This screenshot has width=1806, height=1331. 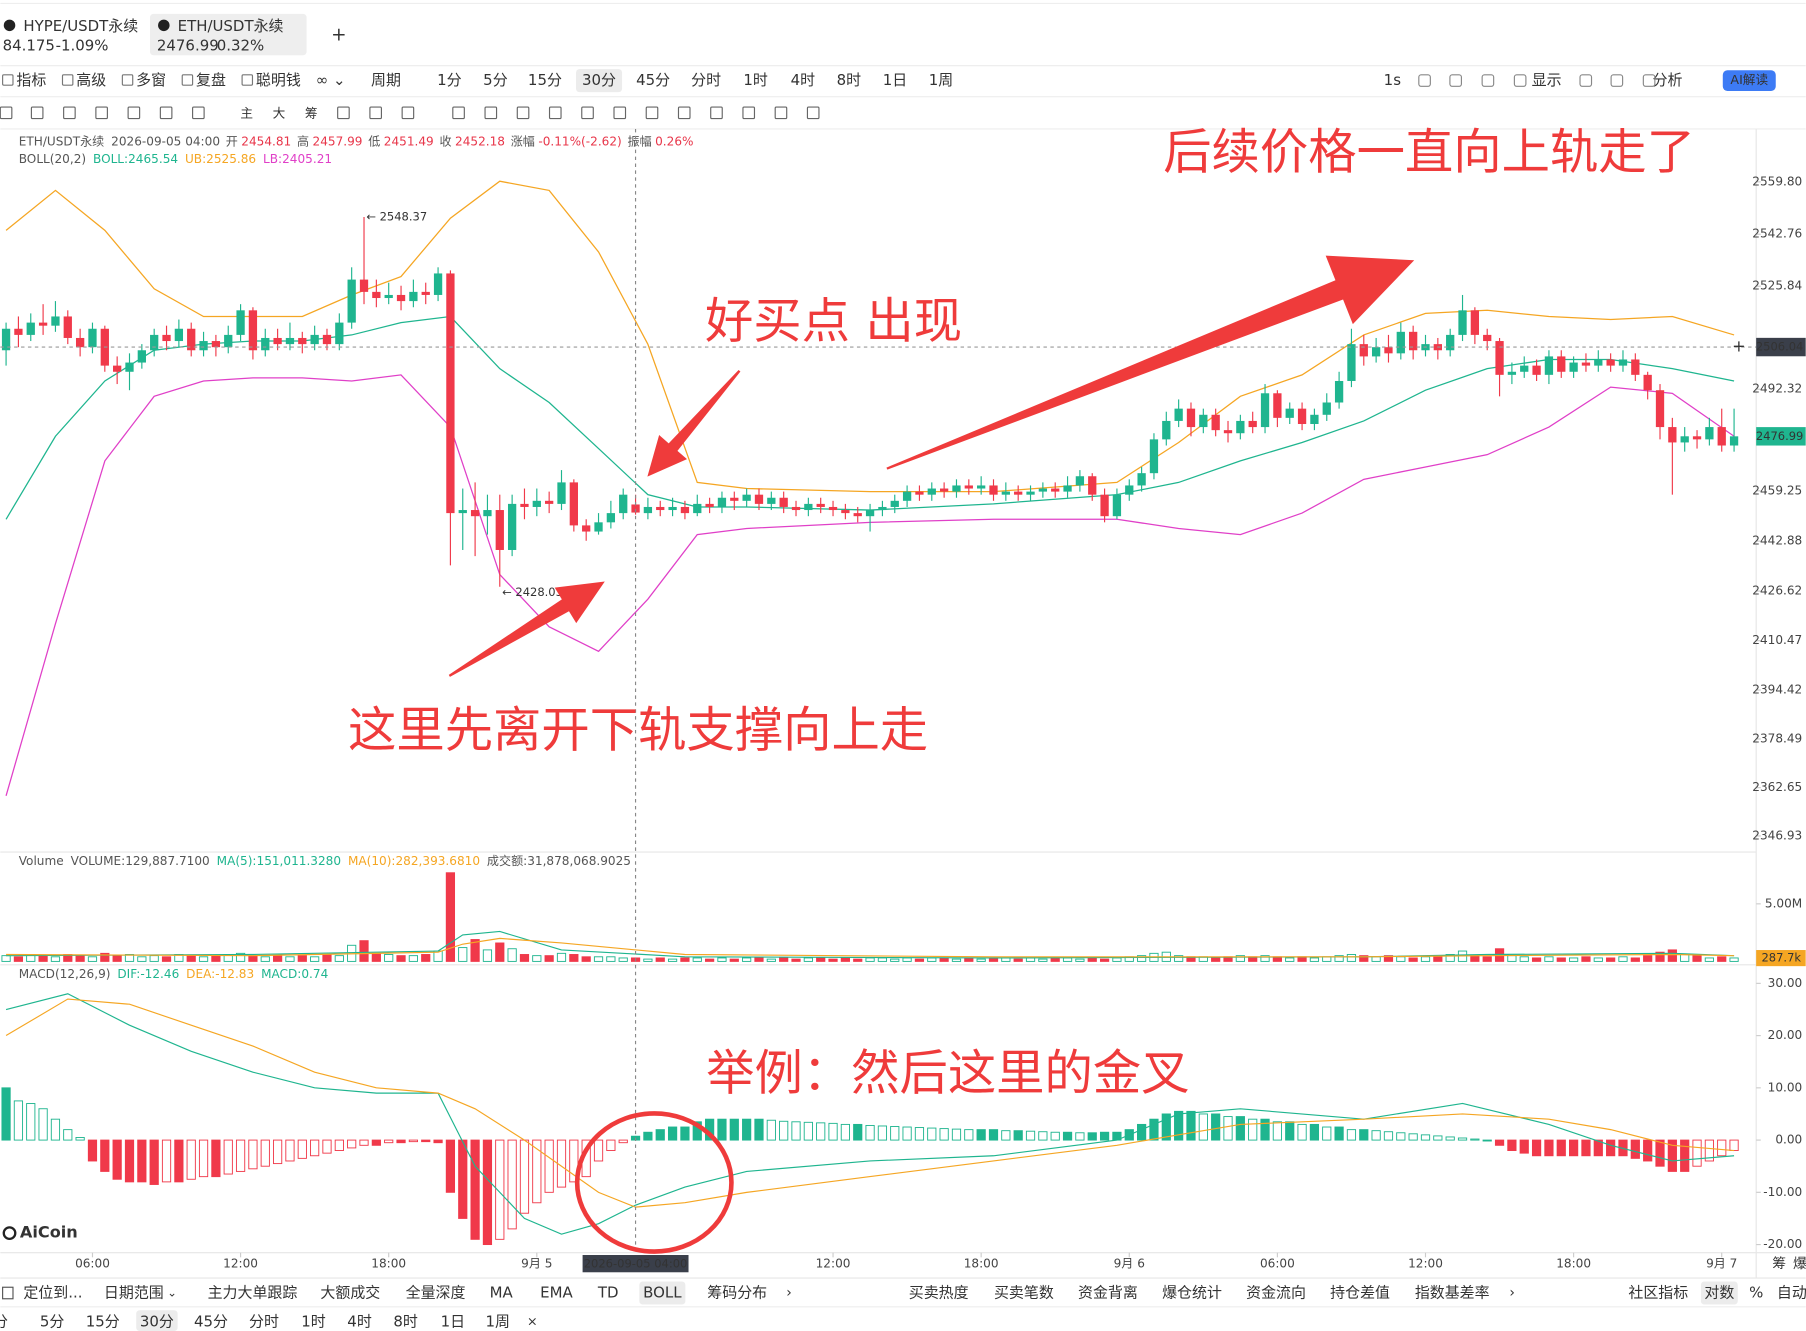 I want to click on close-icon: ×, so click(x=532, y=1320).